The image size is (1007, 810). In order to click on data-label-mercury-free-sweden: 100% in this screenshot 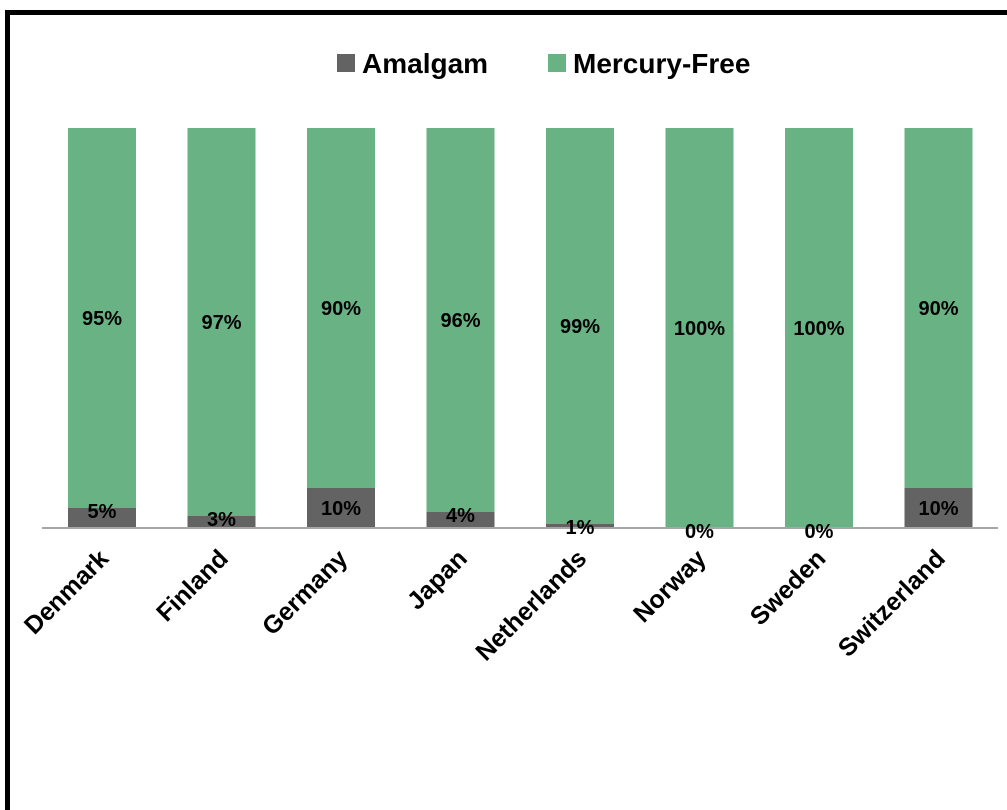, I will do `click(818, 329)`.